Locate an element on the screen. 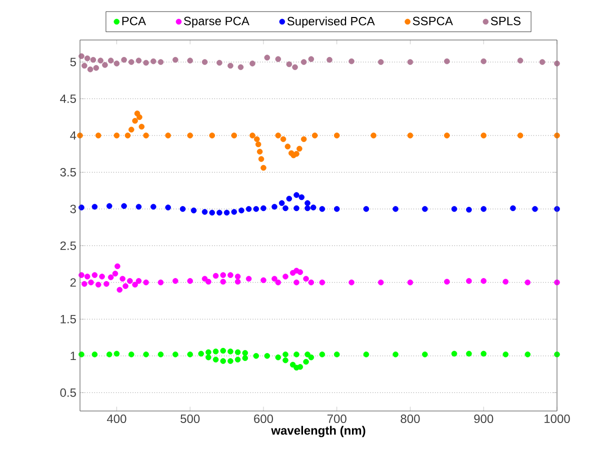 The height and width of the screenshot is (451, 607). y-tick-label: 2.5 is located at coordinates (68, 245).